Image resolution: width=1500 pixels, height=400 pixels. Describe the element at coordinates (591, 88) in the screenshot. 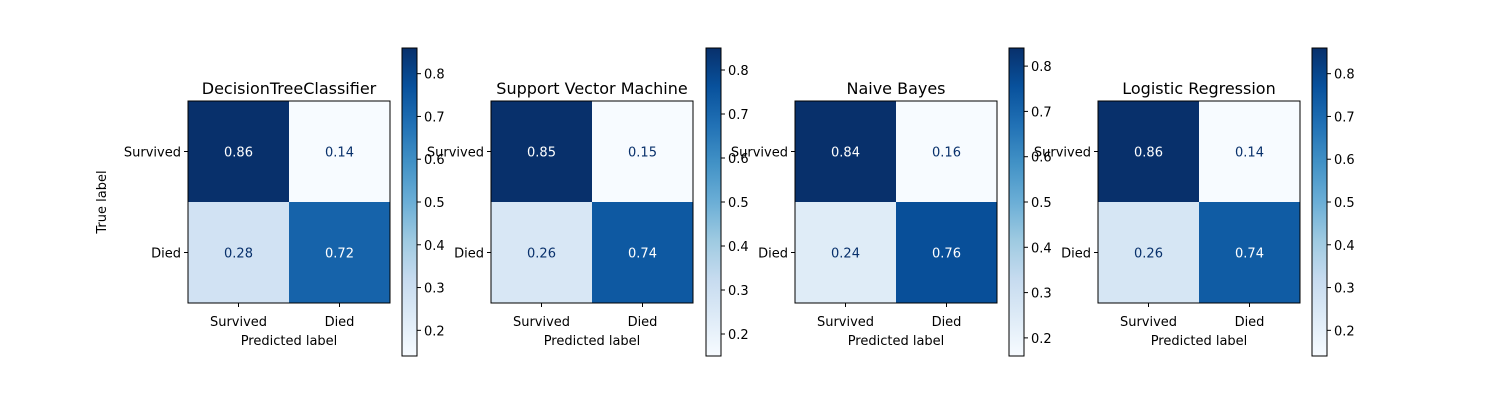

I see `panel-title: Support Vector Machine` at that location.